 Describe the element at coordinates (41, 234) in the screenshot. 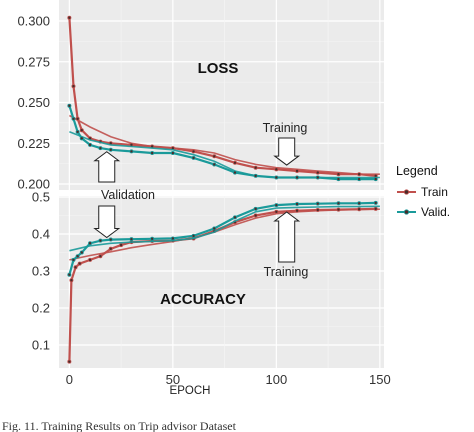

I see `y-tick-label: 0.4` at that location.